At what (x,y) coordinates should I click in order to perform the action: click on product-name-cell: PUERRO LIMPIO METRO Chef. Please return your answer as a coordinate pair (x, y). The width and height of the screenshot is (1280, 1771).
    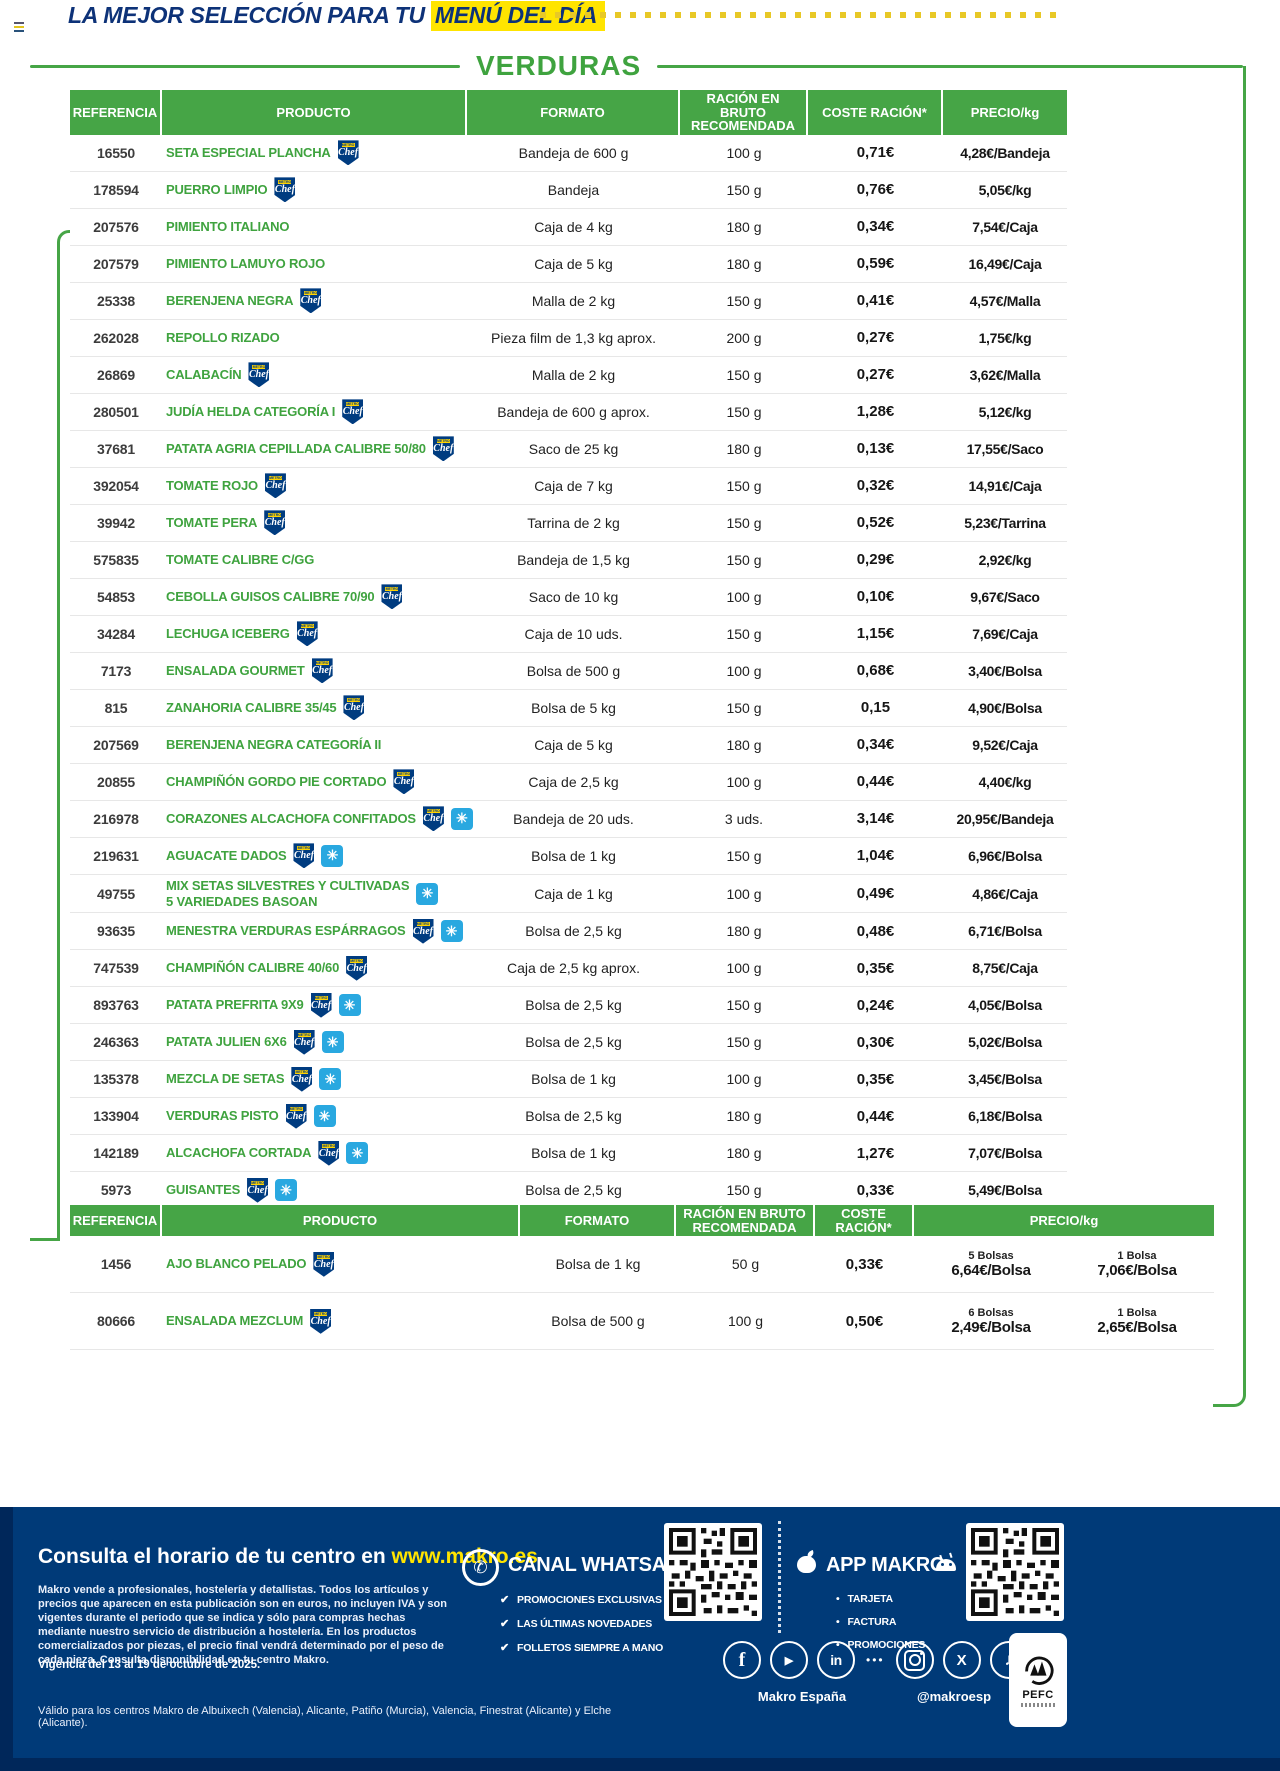
    Looking at the image, I should click on (314, 189).